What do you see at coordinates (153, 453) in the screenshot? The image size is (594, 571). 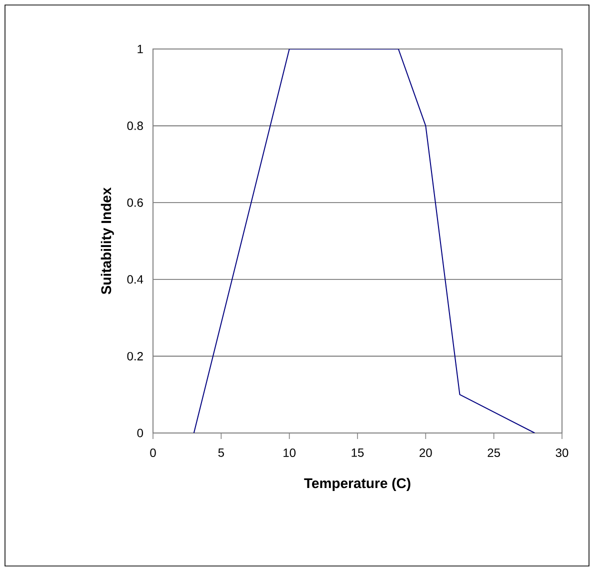 I see `x-tick-label: 0` at bounding box center [153, 453].